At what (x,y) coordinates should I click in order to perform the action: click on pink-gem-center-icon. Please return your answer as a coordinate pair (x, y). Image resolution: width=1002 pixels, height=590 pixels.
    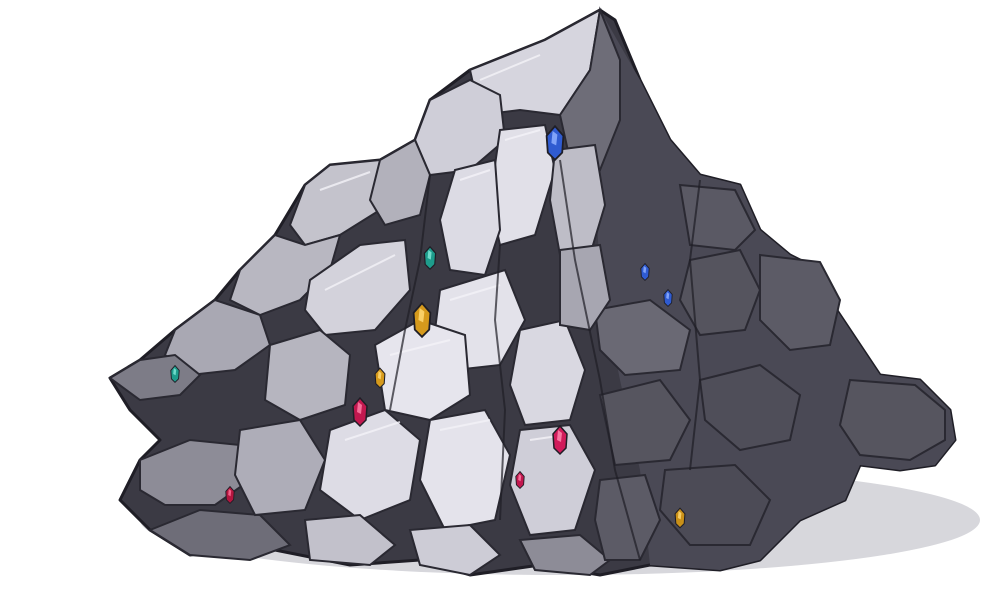
    Looking at the image, I should click on (560, 440).